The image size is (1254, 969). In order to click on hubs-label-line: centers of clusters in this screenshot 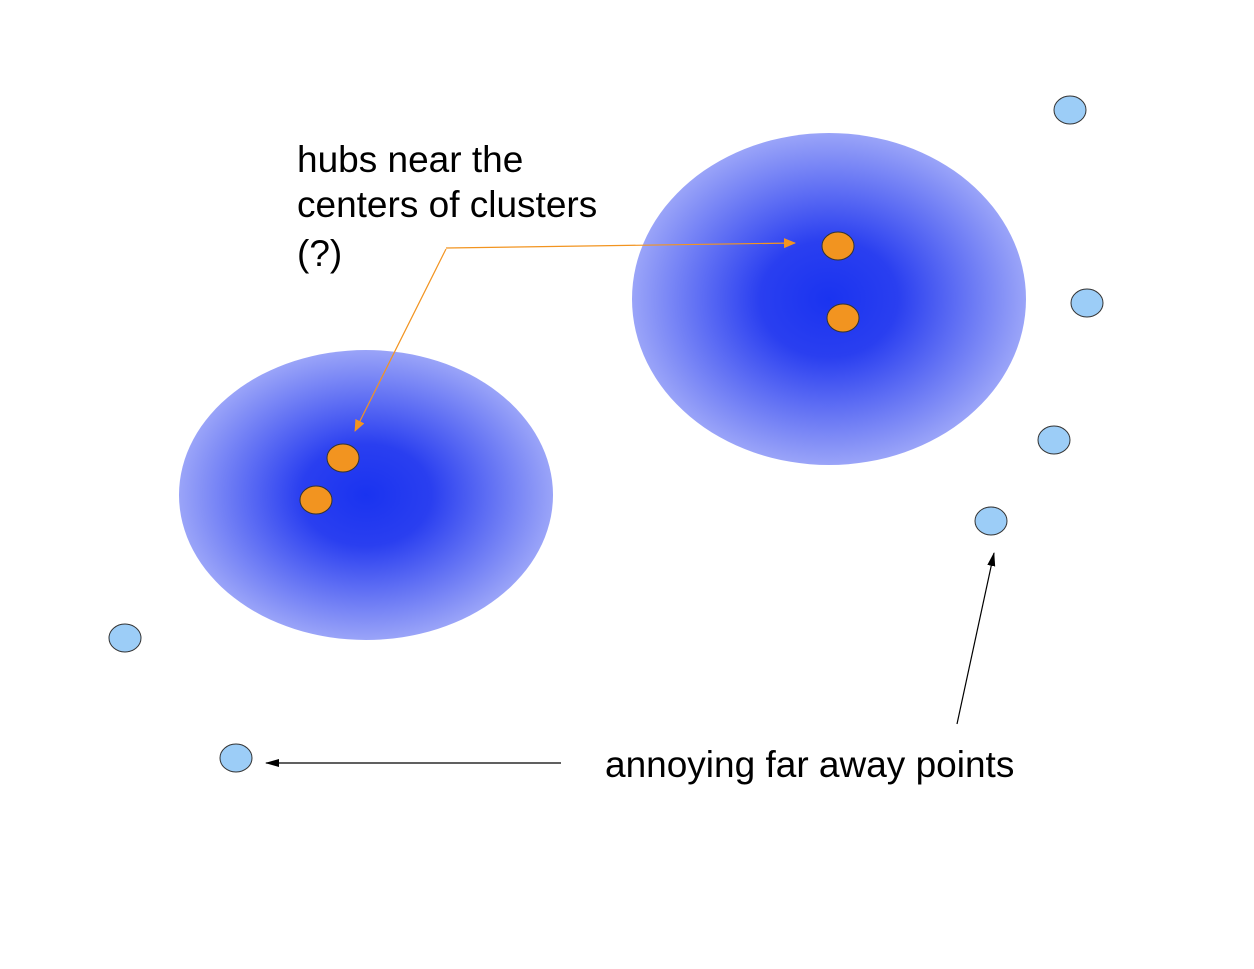, I will do `click(447, 204)`.